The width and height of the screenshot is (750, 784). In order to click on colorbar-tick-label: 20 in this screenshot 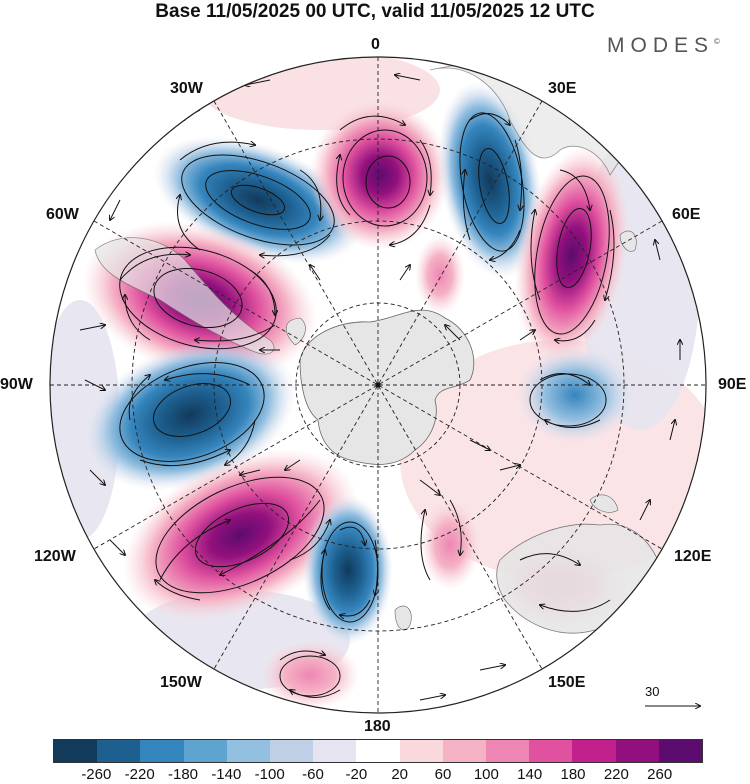, I will do `click(399, 774)`.